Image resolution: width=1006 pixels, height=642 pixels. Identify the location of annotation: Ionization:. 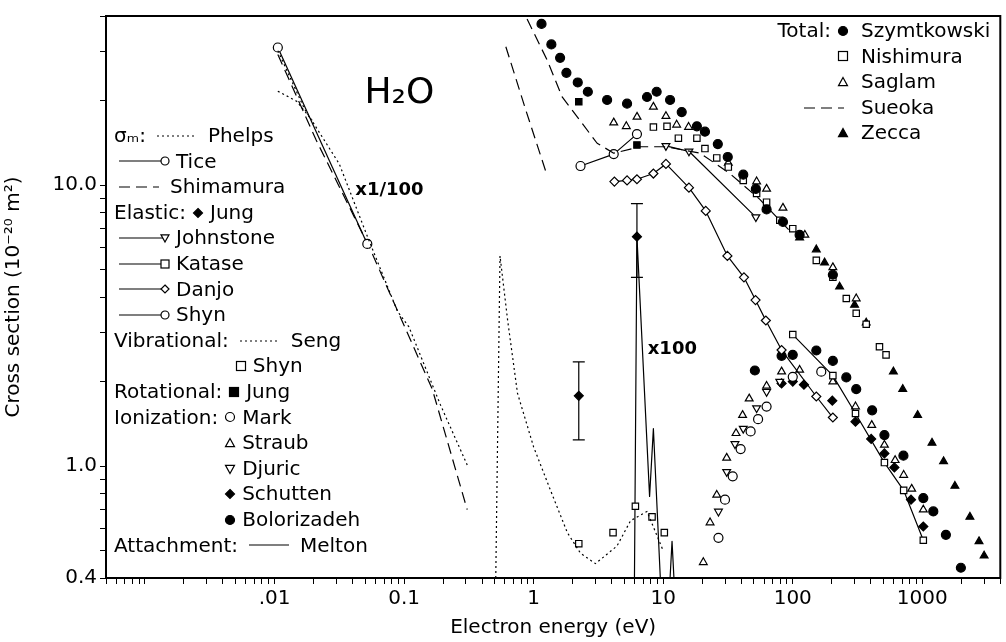
(166, 417).